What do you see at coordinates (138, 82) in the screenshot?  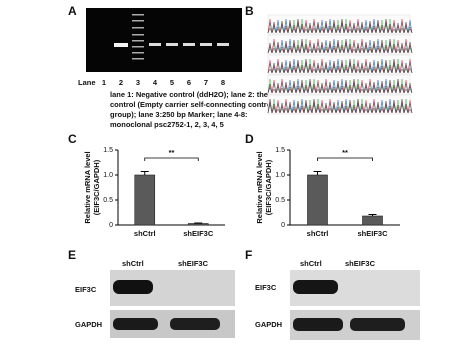 I see `lane-number: 3` at bounding box center [138, 82].